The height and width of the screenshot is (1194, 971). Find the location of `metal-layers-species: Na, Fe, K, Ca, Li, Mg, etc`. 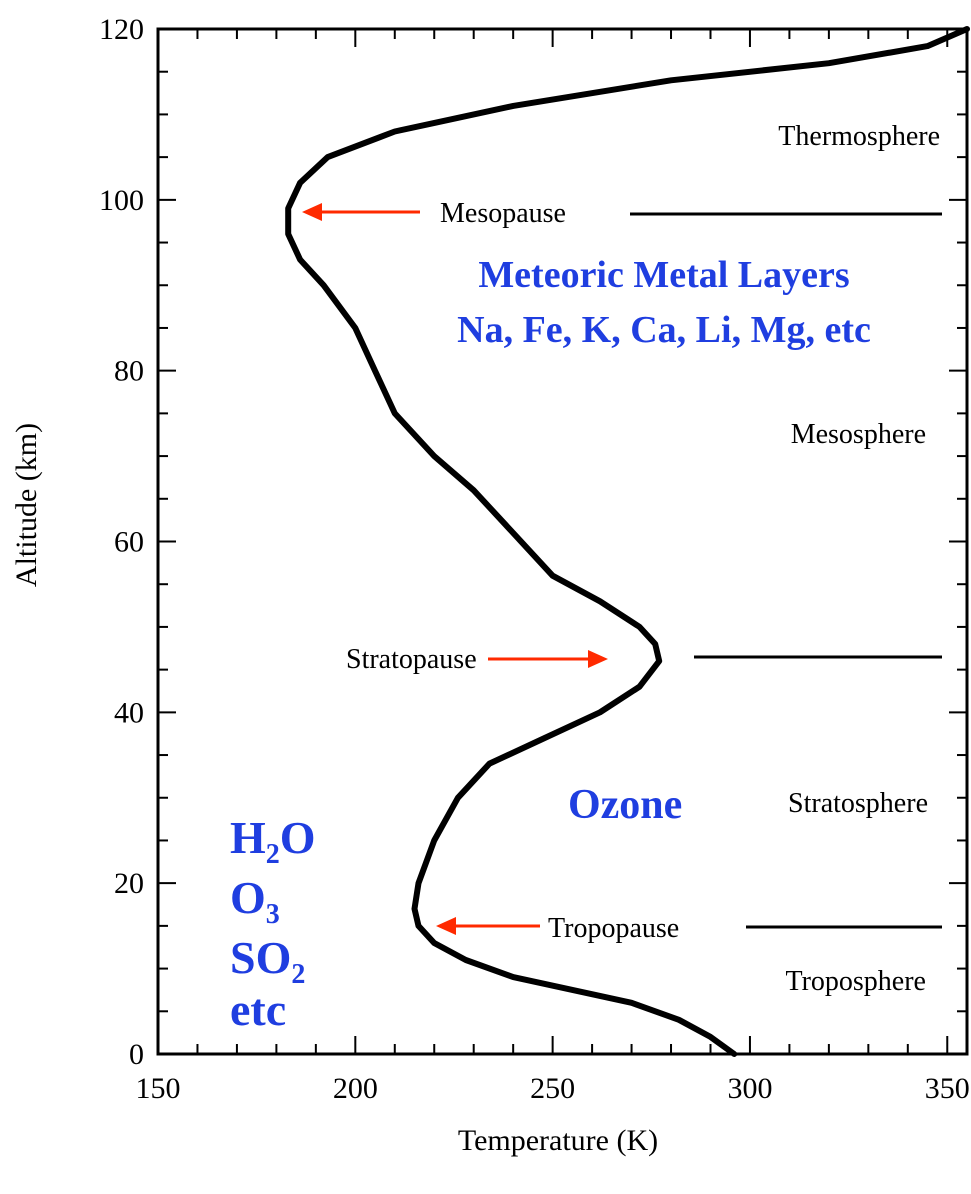

metal-layers-species: Na, Fe, K, Ca, Li, Mg, etc is located at coordinates (664, 330).